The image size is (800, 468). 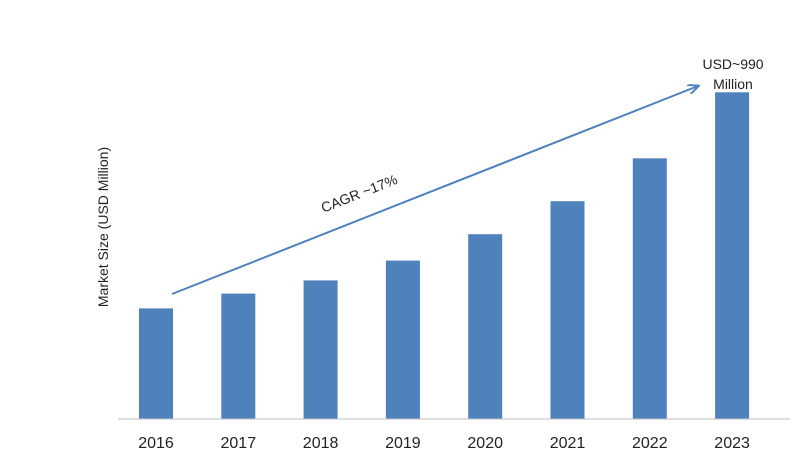 What do you see at coordinates (567, 310) in the screenshot?
I see `bar-2021` at bounding box center [567, 310].